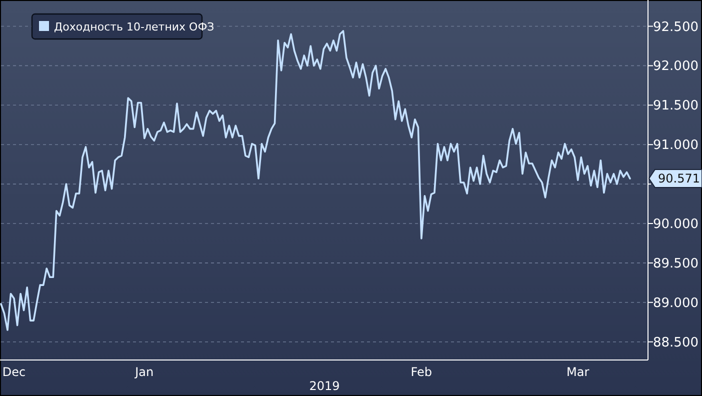 Image resolution: width=702 pixels, height=396 pixels. I want to click on text: 90.571, so click(679, 179).